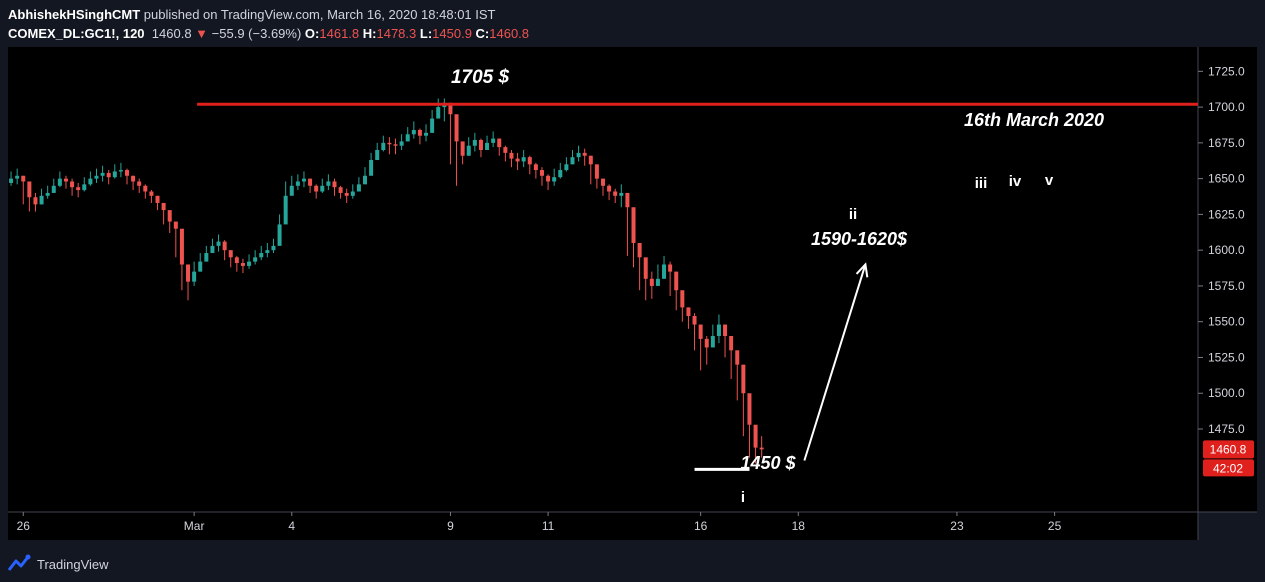  I want to click on time-tick-label: 25, so click(1055, 526).